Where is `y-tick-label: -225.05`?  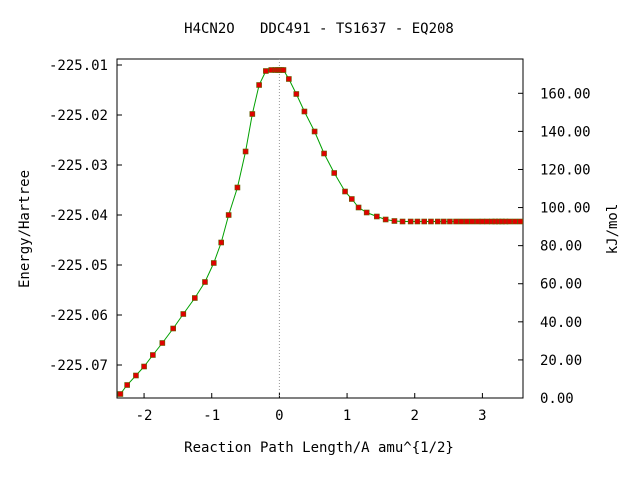 y-tick-label: -225.05 is located at coordinates (78, 266).